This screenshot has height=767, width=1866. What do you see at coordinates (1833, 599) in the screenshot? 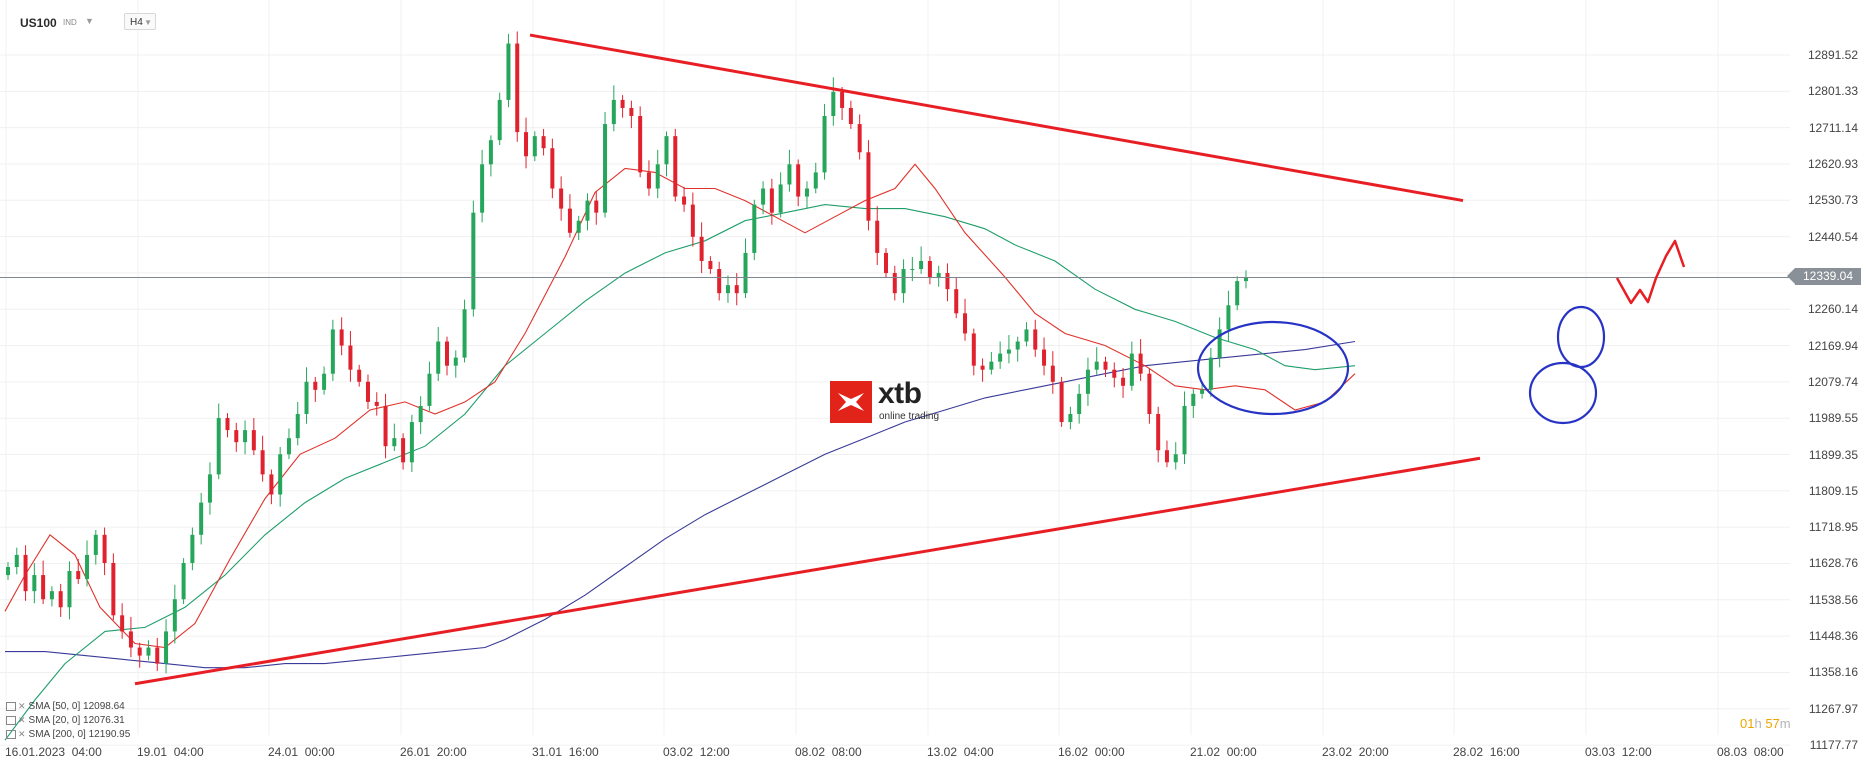
I see `price-tick-label: 11538.56` at bounding box center [1833, 599].